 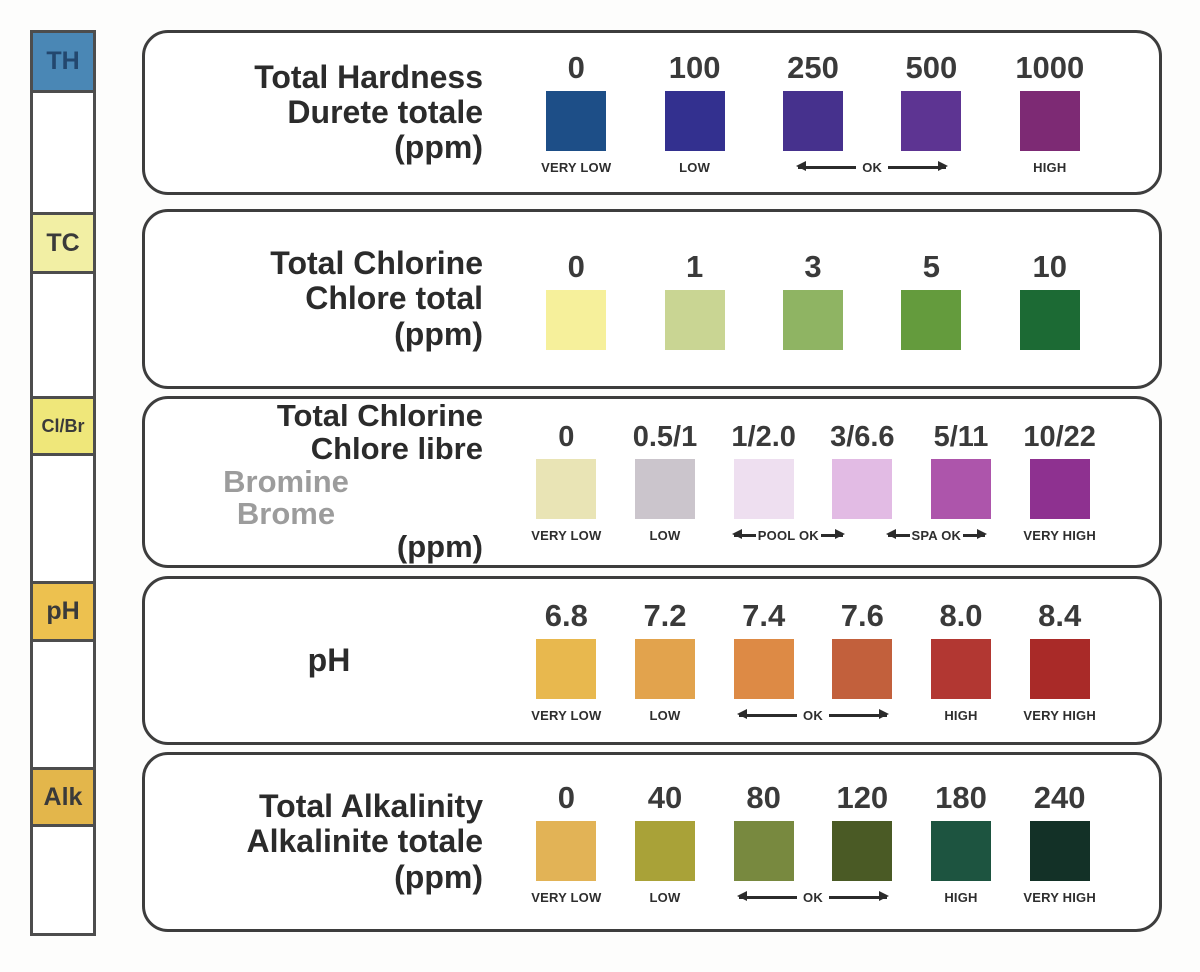 What do you see at coordinates (813, 266) in the screenshot?
I see `value-label: 3` at bounding box center [813, 266].